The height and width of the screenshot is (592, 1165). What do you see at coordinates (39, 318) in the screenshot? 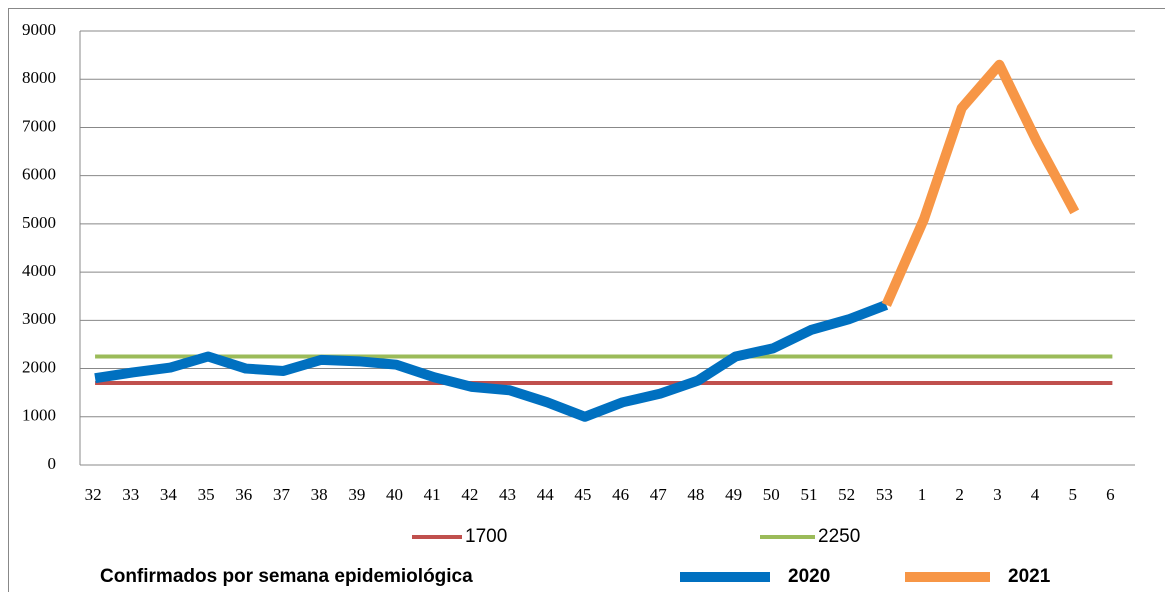
I see `y-tick-label: 3000` at bounding box center [39, 318].